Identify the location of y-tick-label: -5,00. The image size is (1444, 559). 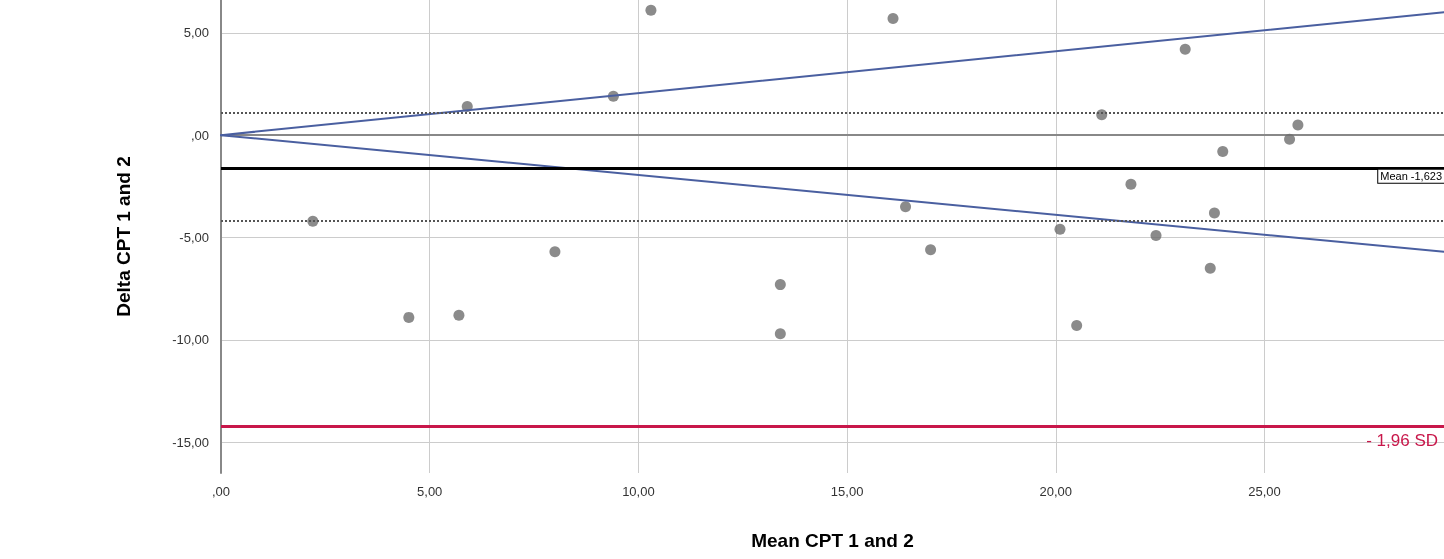
(194, 238).